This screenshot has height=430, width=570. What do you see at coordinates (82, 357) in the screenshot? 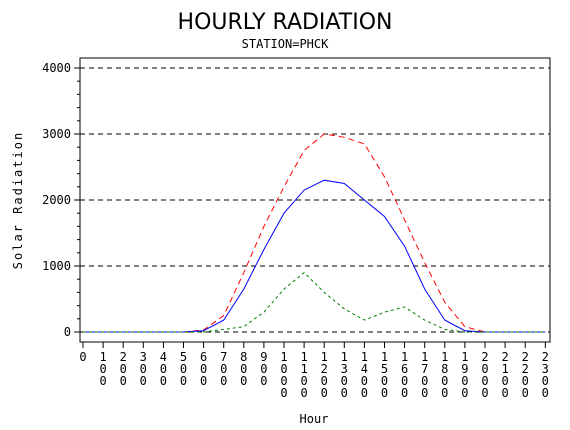
I see `x-tick-label: 0` at bounding box center [82, 357].